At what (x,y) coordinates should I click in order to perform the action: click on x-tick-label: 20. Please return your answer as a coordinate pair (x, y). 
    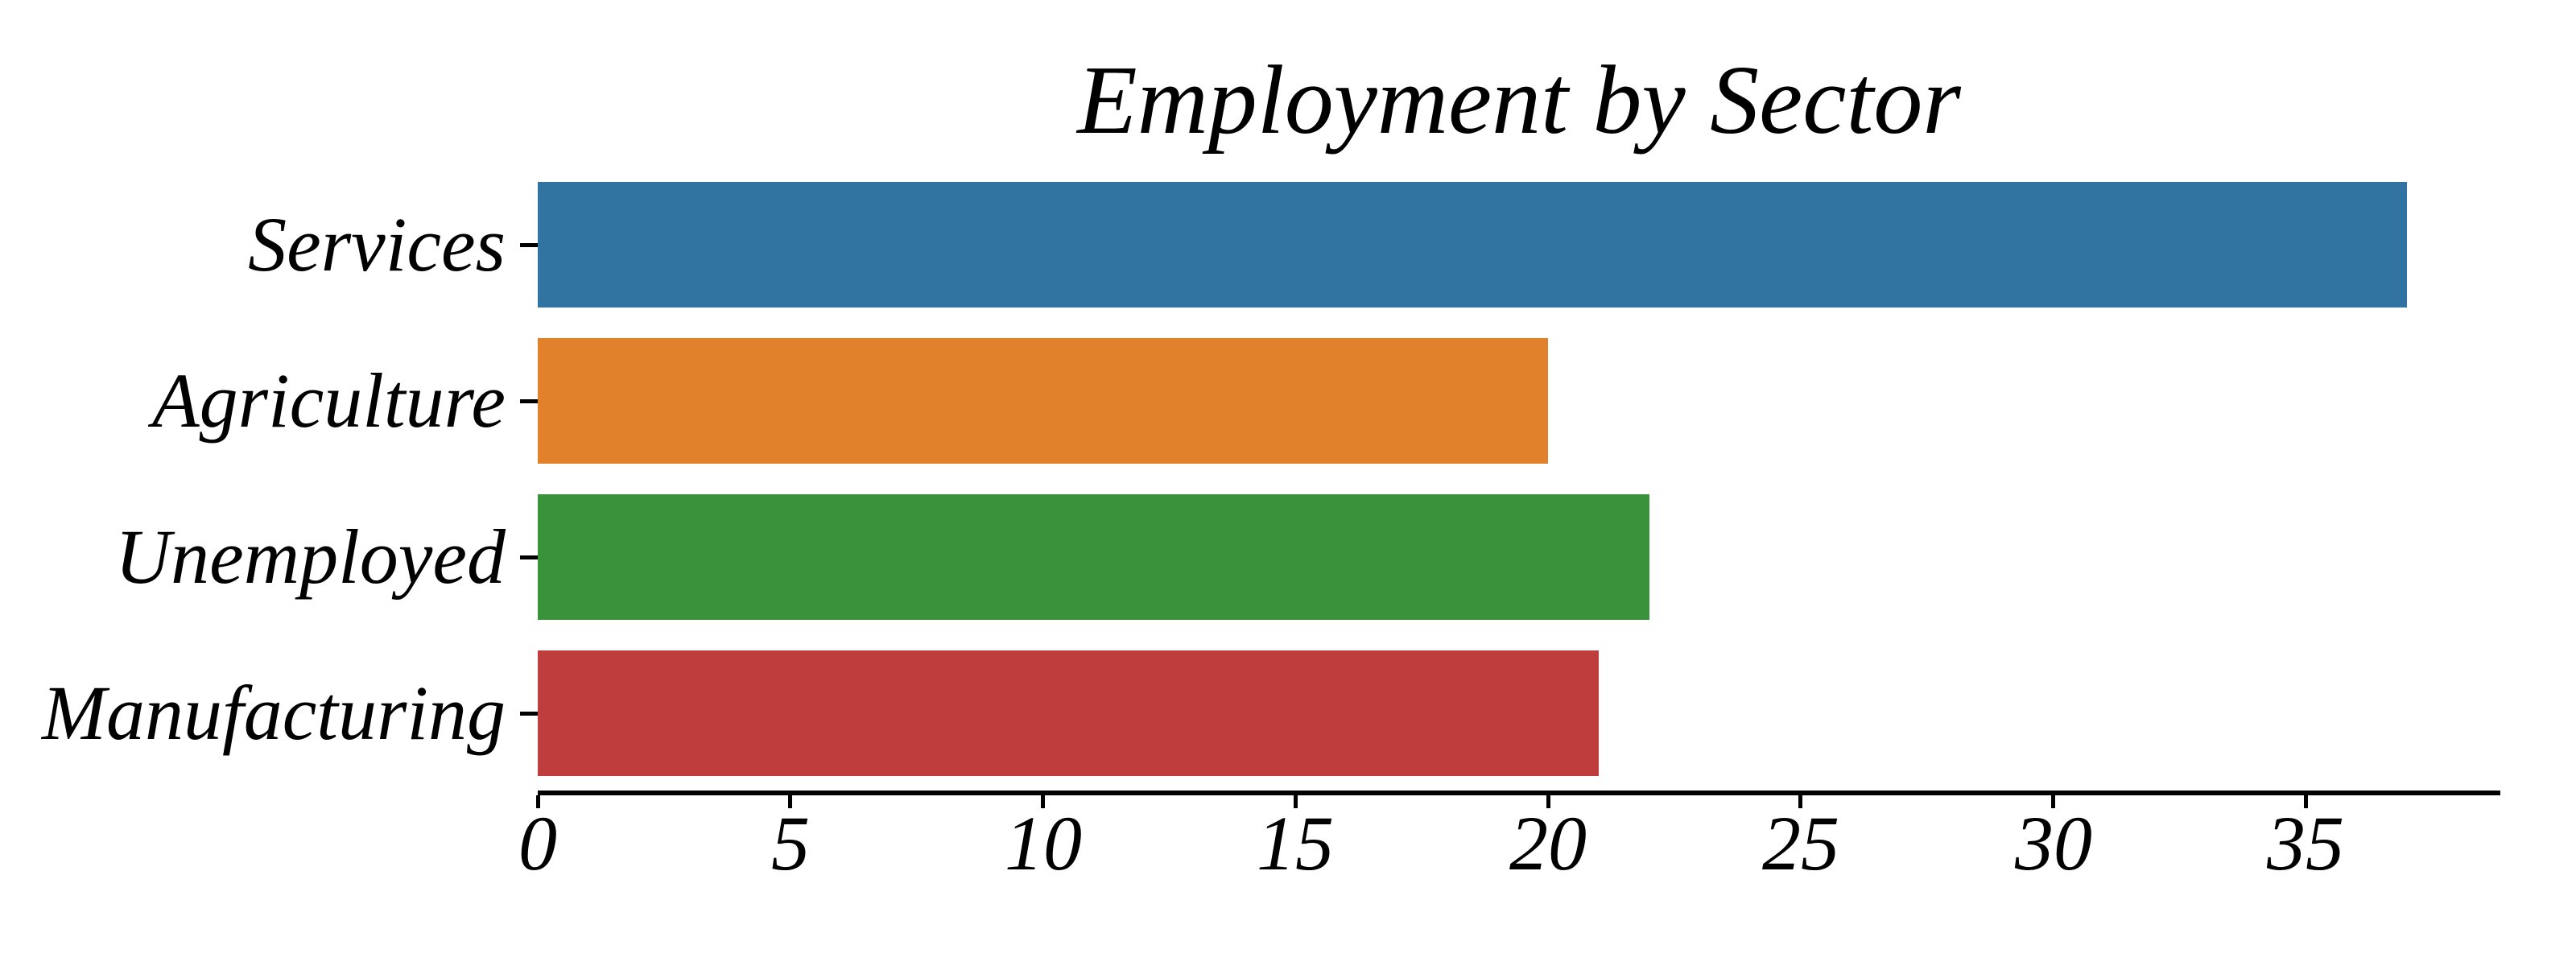
    Looking at the image, I should click on (1548, 843).